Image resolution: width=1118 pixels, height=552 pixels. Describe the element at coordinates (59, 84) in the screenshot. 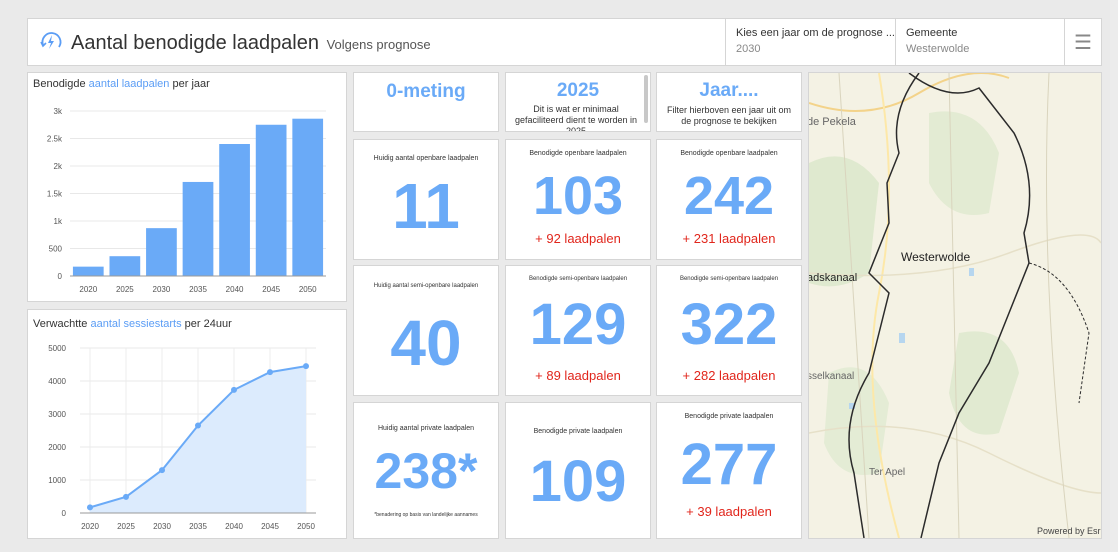

I see `bar-title-prefix: Benodigde` at that location.